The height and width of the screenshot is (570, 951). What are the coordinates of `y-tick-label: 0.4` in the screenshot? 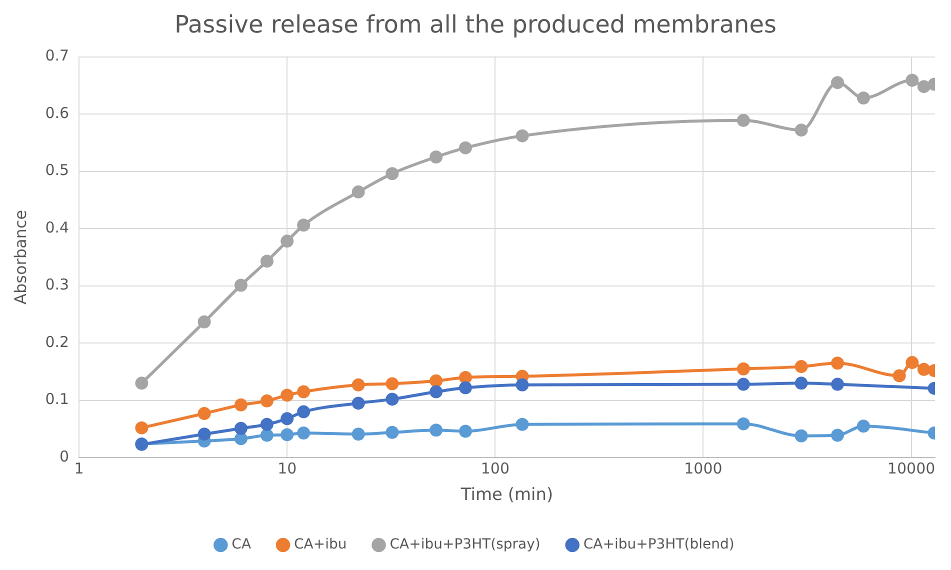 It's located at (57, 227).